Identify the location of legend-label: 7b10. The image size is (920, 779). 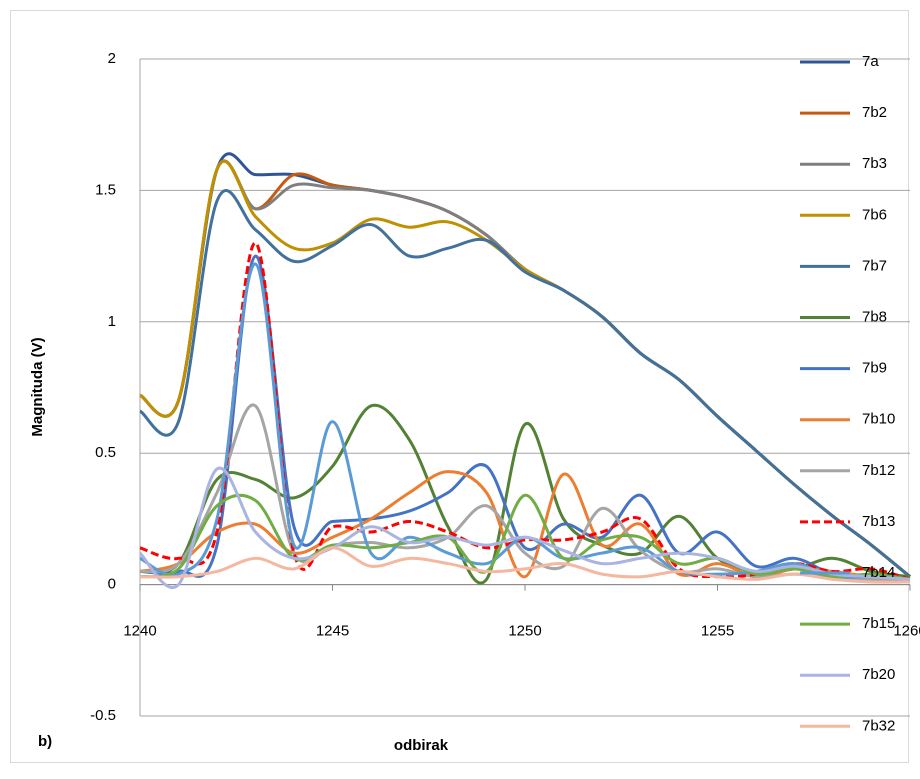
(878, 419).